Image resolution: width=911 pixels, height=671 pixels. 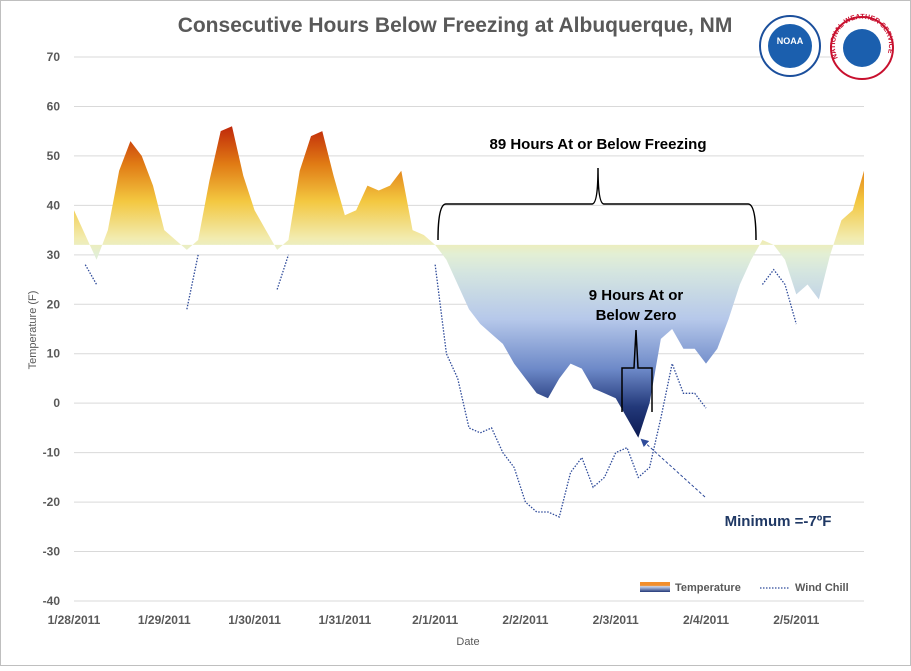 What do you see at coordinates (598, 144) in the screenshot?
I see `annotation: 89 Hours At or Below Freezing` at bounding box center [598, 144].